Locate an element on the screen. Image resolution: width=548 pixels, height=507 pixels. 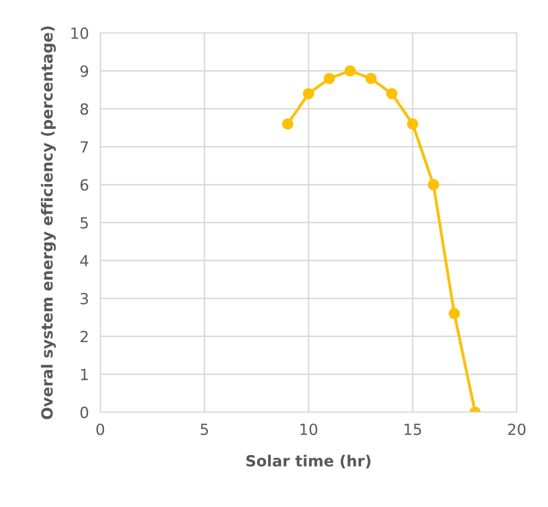
y-tick-label: 2 is located at coordinates (84, 336).